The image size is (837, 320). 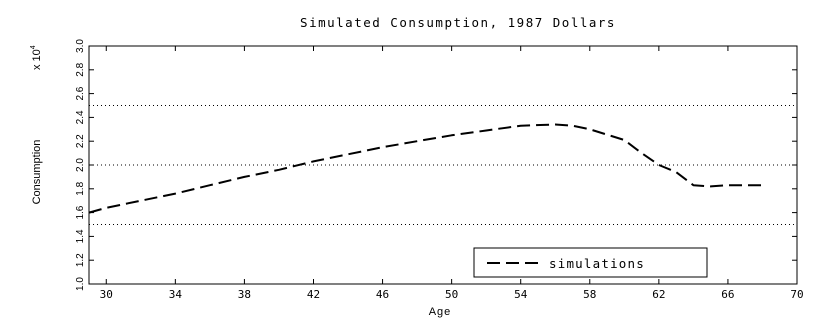 What do you see at coordinates (80, 117) in the screenshot?
I see `y-tick-label: 2.4` at bounding box center [80, 117].